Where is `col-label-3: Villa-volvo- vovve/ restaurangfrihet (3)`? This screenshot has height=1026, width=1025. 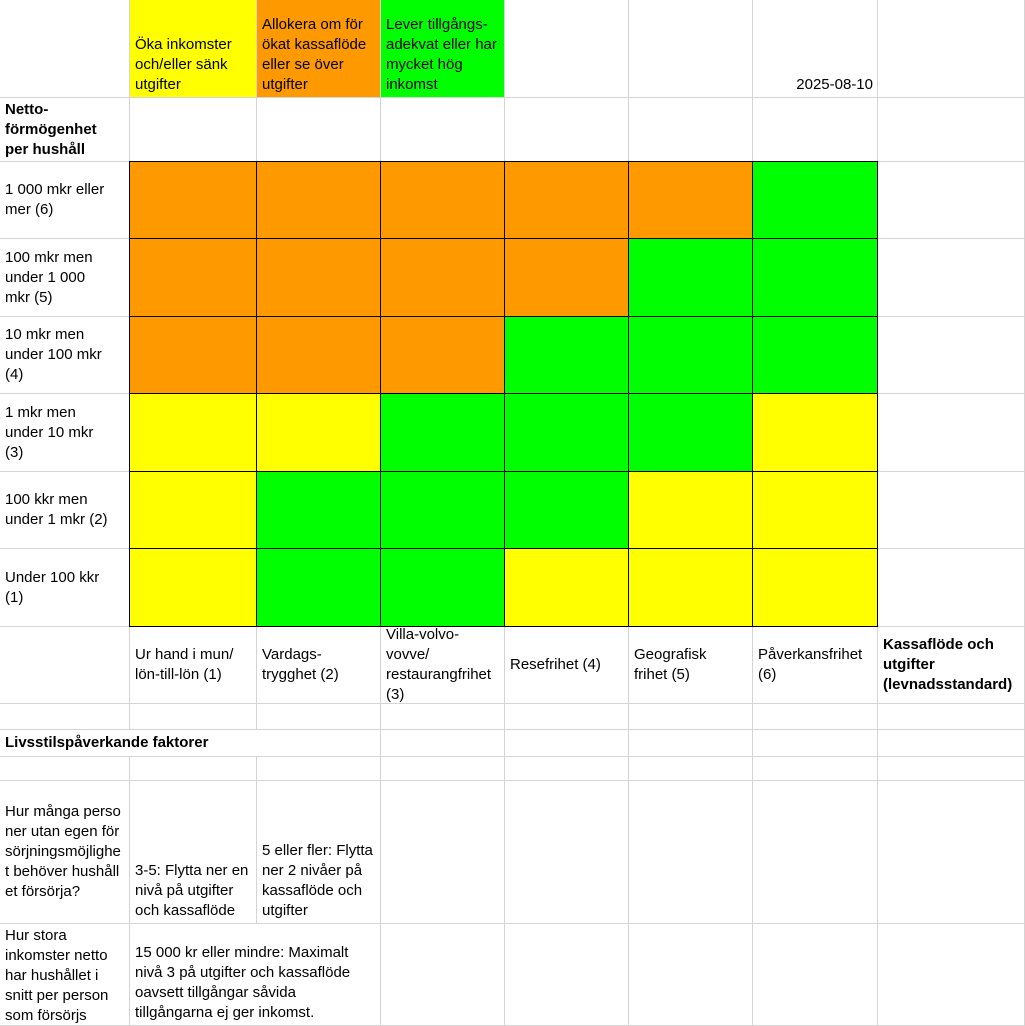 col-label-3: Villa-volvo- vovve/ restaurangfrihet (3) is located at coordinates (443, 665).